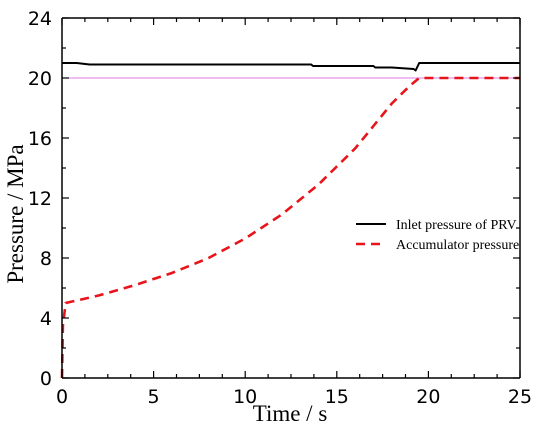 Image resolution: width=550 pixels, height=434 pixels. Describe the element at coordinates (40, 139) in the screenshot. I see `y-tick-label: 16` at that location.